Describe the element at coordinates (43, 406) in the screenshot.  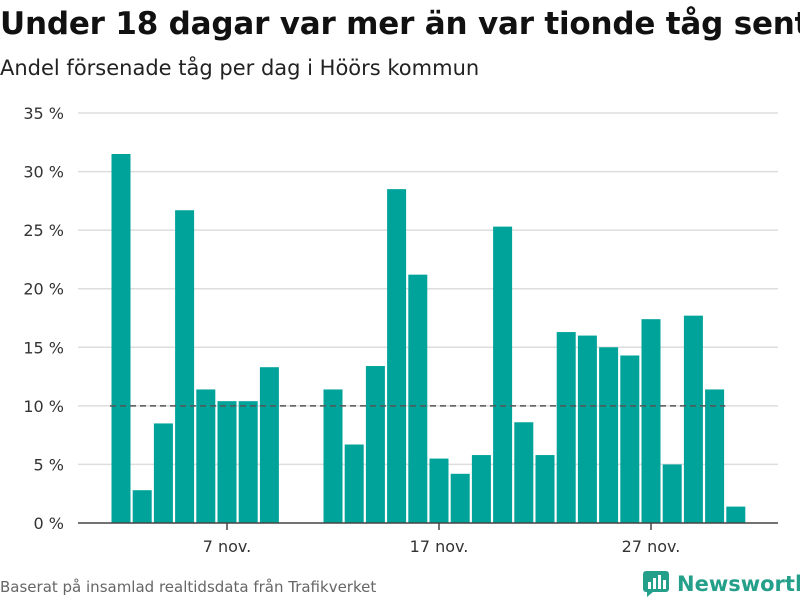
I see `y-tick-label: 10 %` at that location.